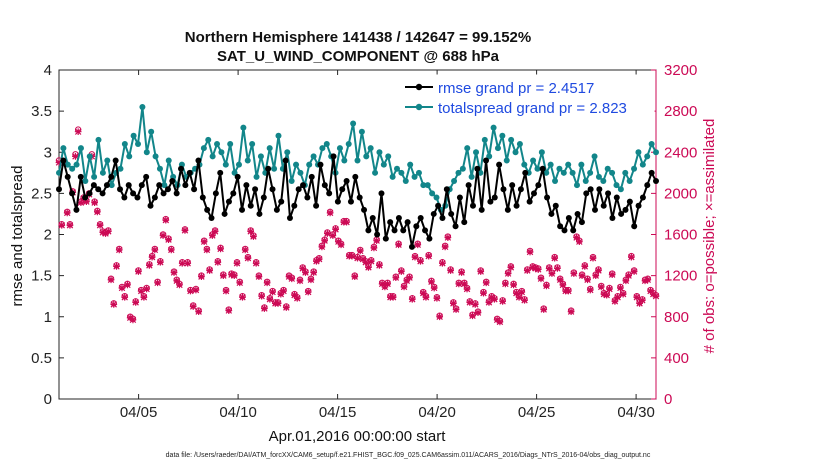  What do you see at coordinates (41, 193) in the screenshot?
I see `left-tick-label: 2.5` at bounding box center [41, 193].